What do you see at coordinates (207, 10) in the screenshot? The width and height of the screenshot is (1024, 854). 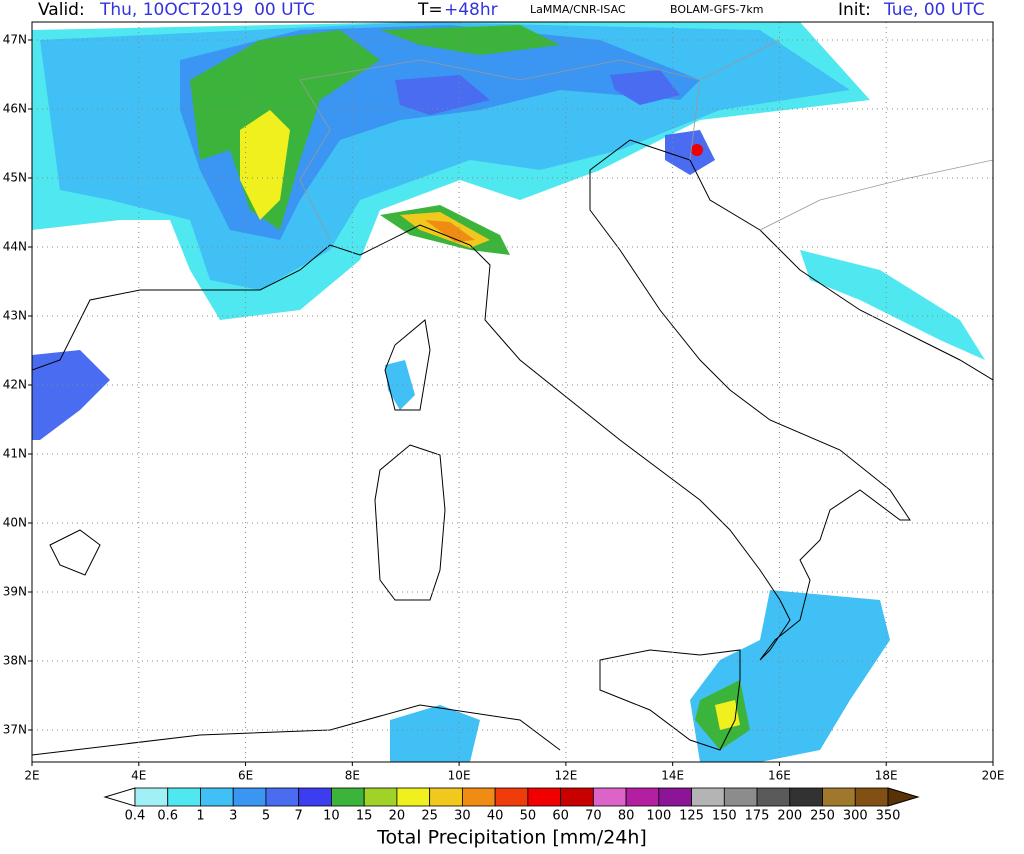 I see `valid-value: Thu, 10OCT2019 00 UTC` at bounding box center [207, 10].